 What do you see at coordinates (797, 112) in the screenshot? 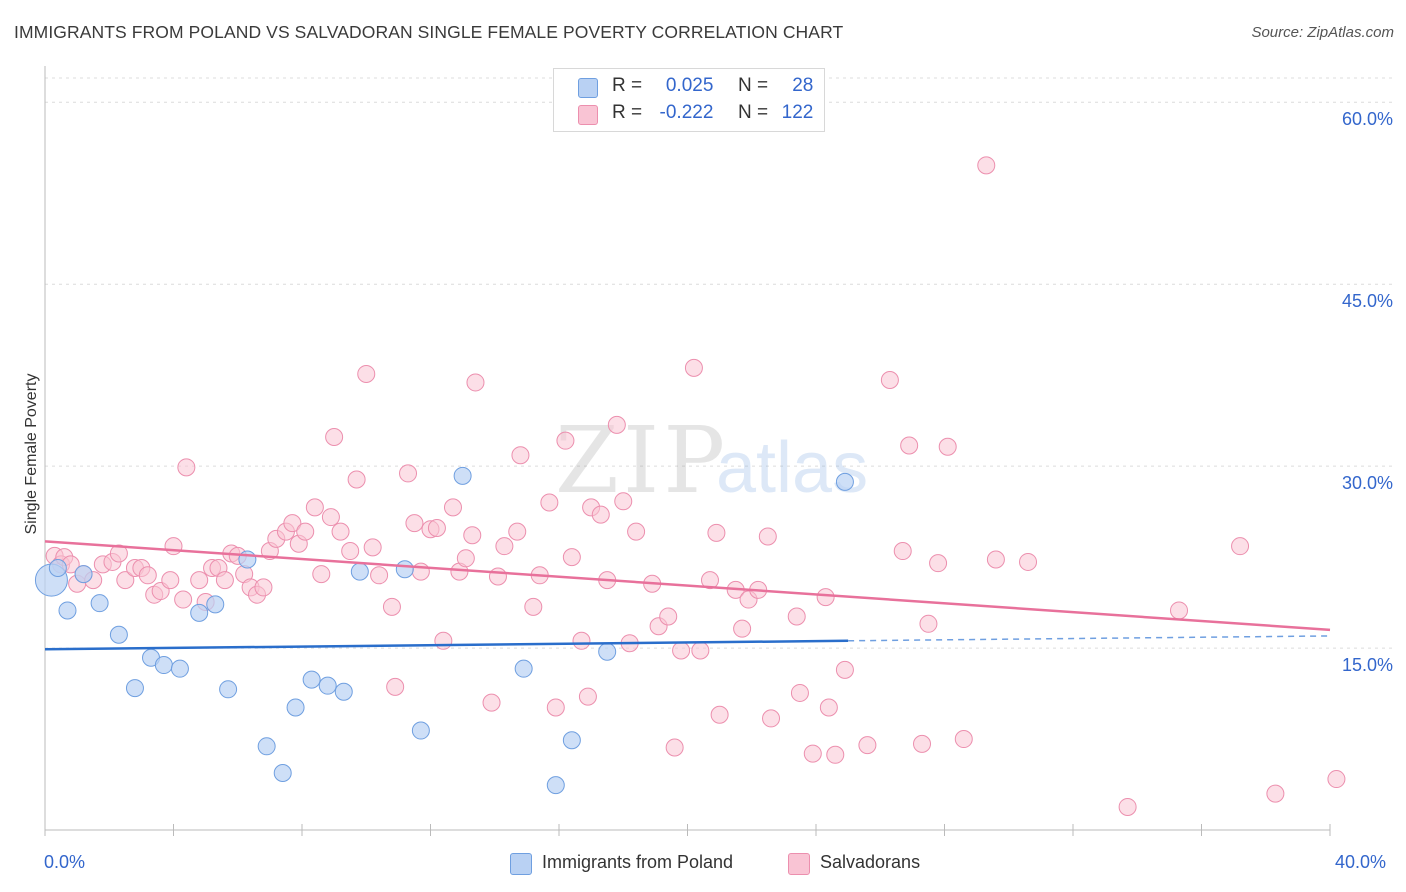
I see `legend-n-value: 122` at bounding box center [797, 112].